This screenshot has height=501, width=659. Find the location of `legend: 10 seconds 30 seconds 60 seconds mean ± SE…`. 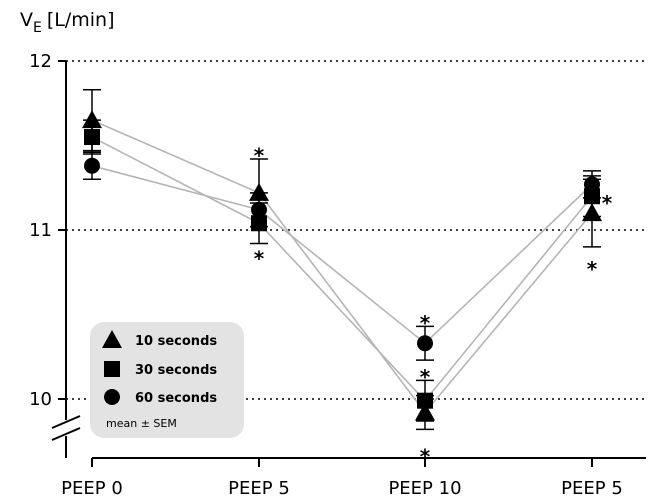

legend: 10 seconds 30 seconds 60 seconds mean ± SE… is located at coordinates (167, 380).